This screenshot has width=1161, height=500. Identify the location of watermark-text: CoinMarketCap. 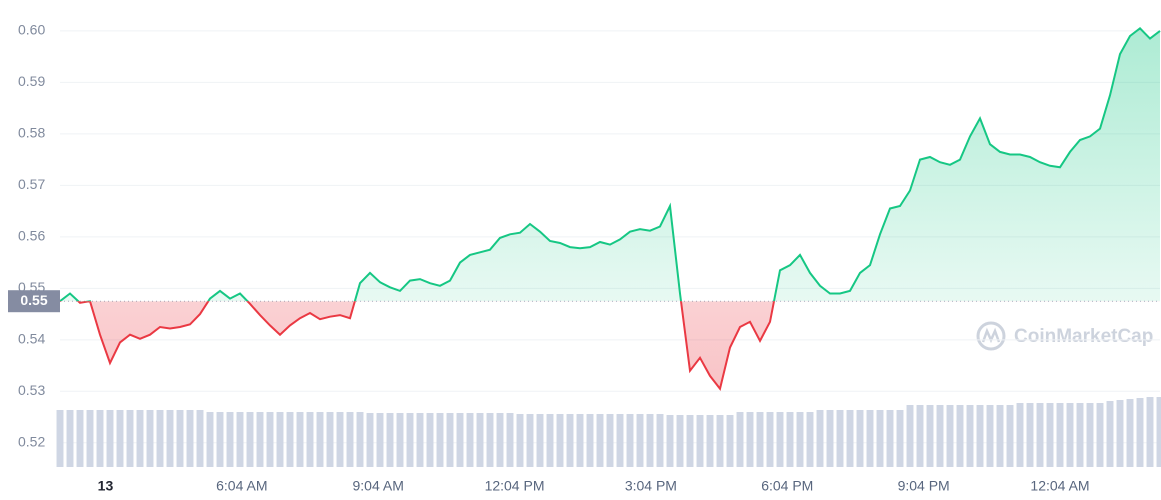
(1083, 336).